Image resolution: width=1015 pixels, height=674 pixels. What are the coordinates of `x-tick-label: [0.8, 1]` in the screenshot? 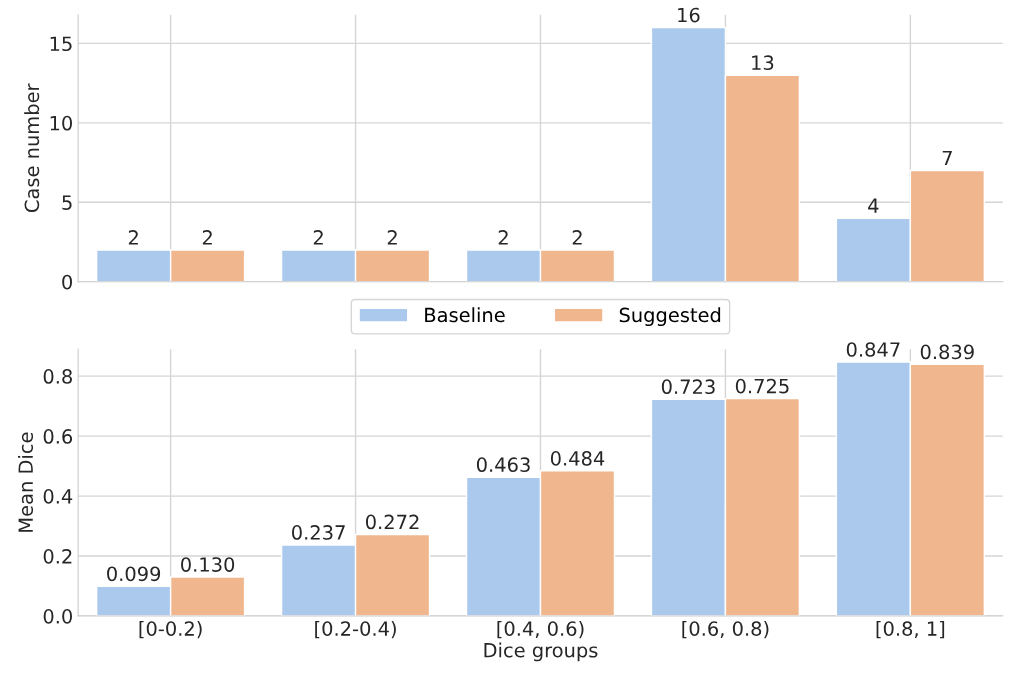 It's located at (910, 629).